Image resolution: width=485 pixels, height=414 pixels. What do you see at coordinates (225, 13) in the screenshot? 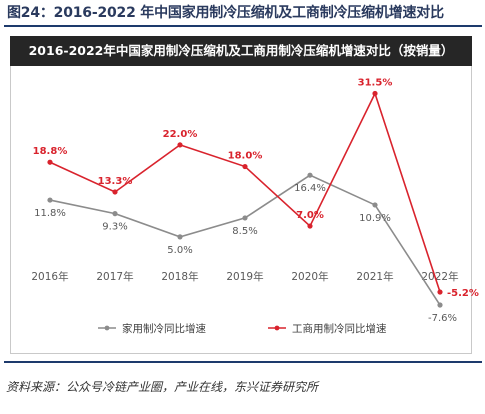
I see `figure-title: 图24：2016-2022 年中国家用制冷压缩机及工商制冷压缩机增速对比` at bounding box center [225, 13].